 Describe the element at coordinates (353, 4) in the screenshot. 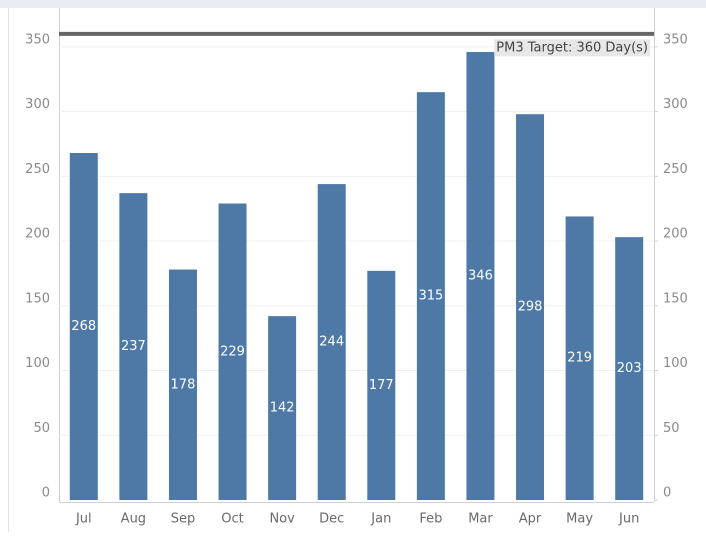

I see `top-band` at that location.